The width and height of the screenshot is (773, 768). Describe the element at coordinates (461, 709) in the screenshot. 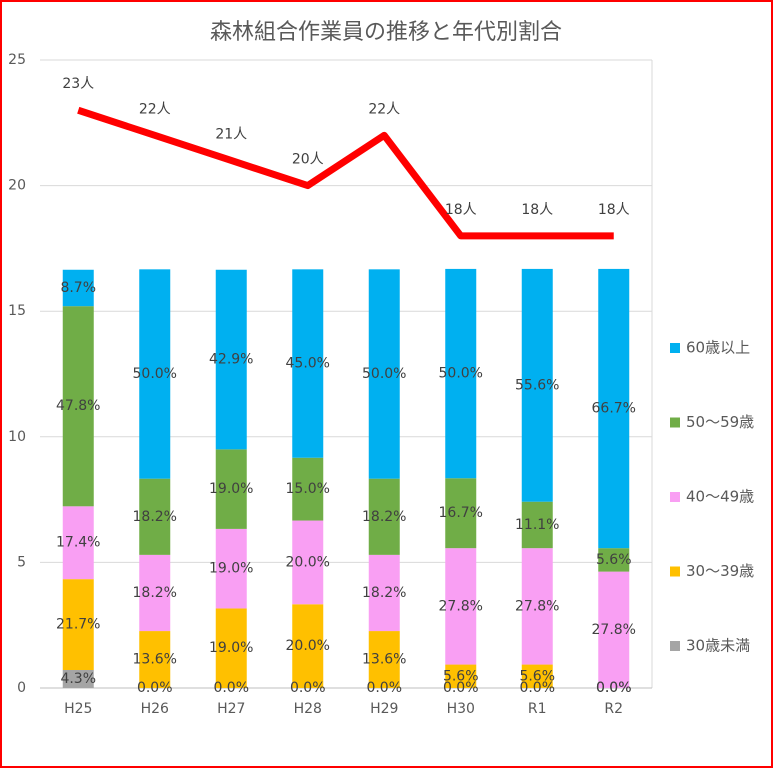

I see `x-tick-label: H30` at that location.